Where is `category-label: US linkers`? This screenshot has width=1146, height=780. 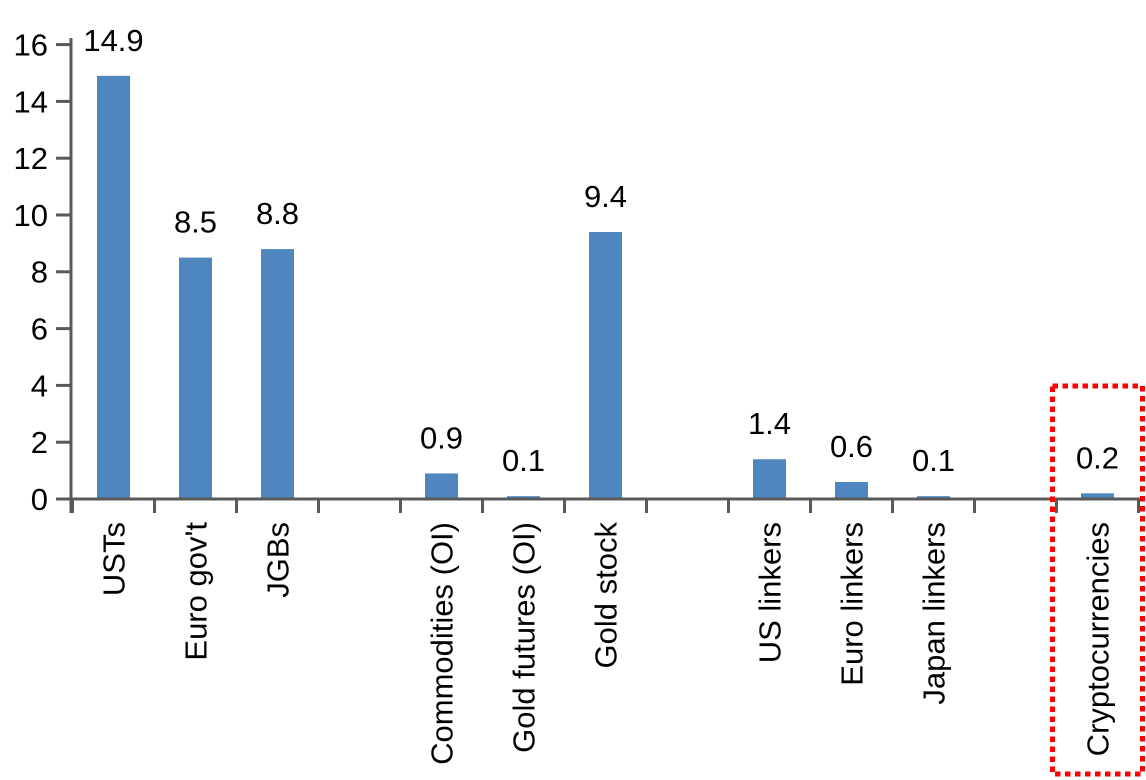 category-label: US linkers is located at coordinates (769, 592).